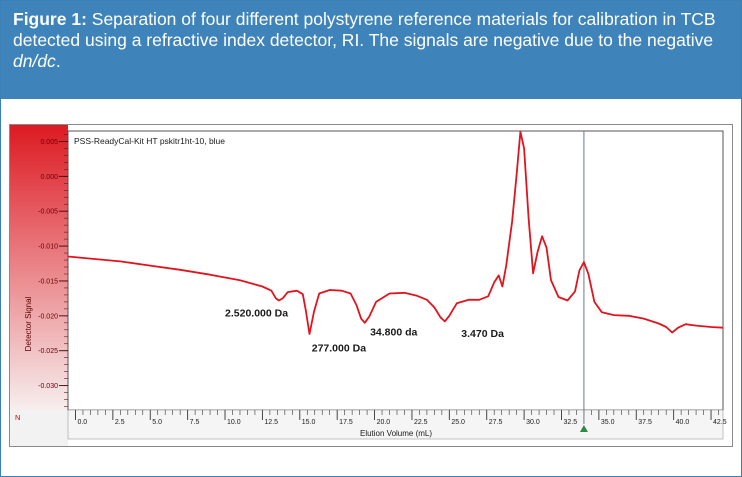  What do you see at coordinates (58, 61) in the screenshot?
I see `caption-text-end: .` at bounding box center [58, 61].